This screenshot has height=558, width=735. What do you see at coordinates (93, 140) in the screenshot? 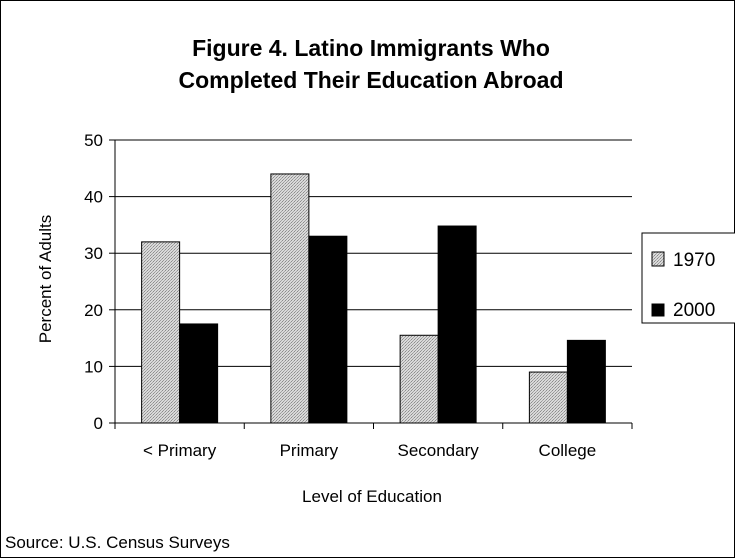
I see `y-tick-label: 50` at bounding box center [93, 140].